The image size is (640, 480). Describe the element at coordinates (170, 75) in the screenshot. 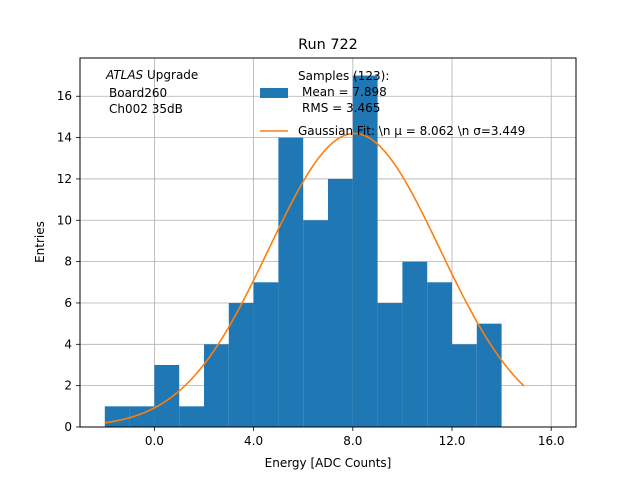

I see `annotation-upgrade: Upgrade` at that location.